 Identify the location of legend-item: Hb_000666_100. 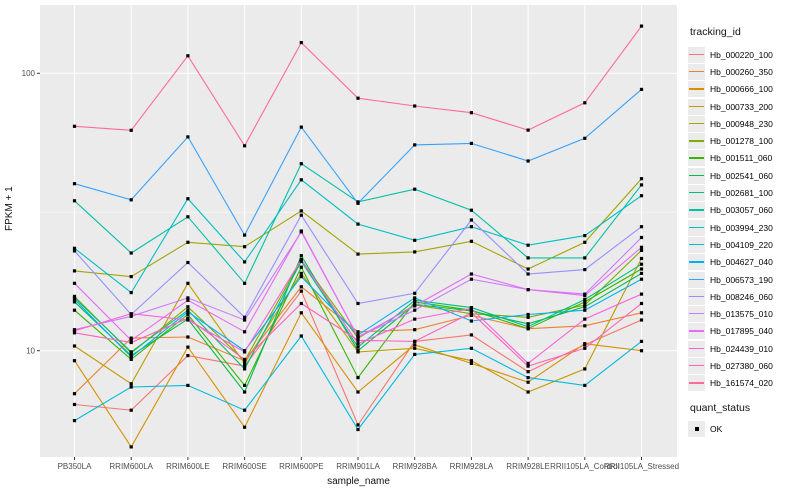
(744, 89).